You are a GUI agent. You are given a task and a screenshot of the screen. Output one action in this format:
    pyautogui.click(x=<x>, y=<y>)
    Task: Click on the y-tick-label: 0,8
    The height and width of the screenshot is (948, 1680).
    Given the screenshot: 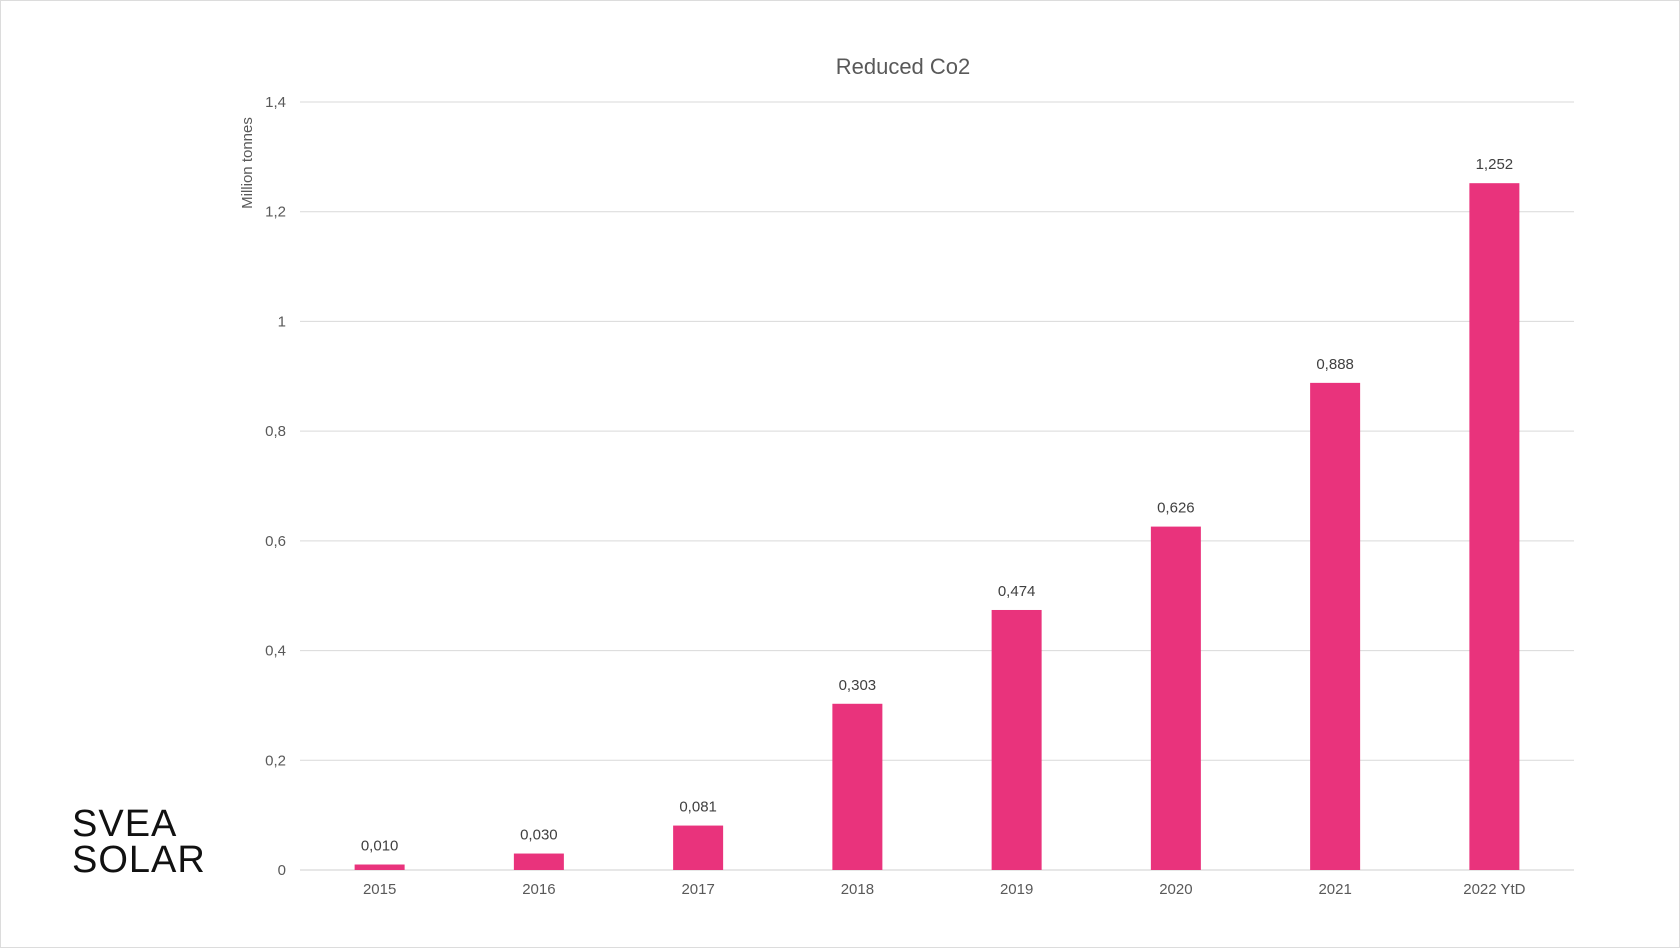 What is the action you would take?
    pyautogui.click(x=275, y=431)
    